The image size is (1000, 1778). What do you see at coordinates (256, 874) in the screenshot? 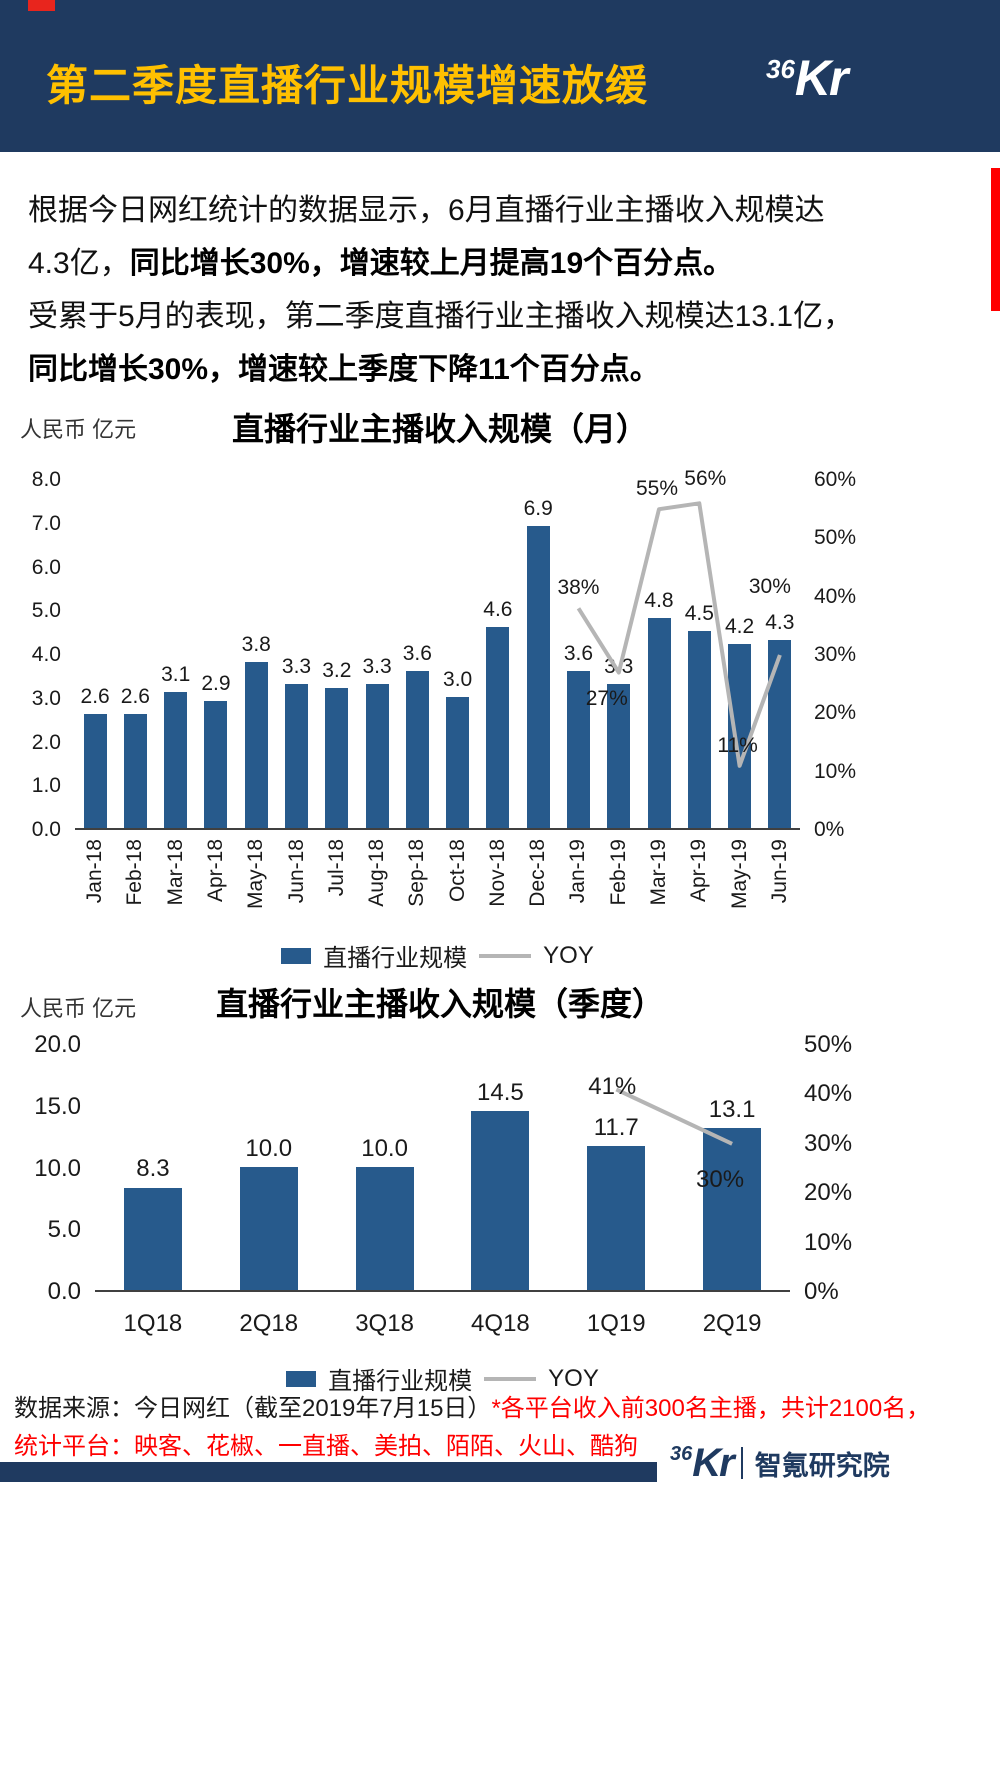
I see `x-axis-label: May-18` at bounding box center [256, 874].